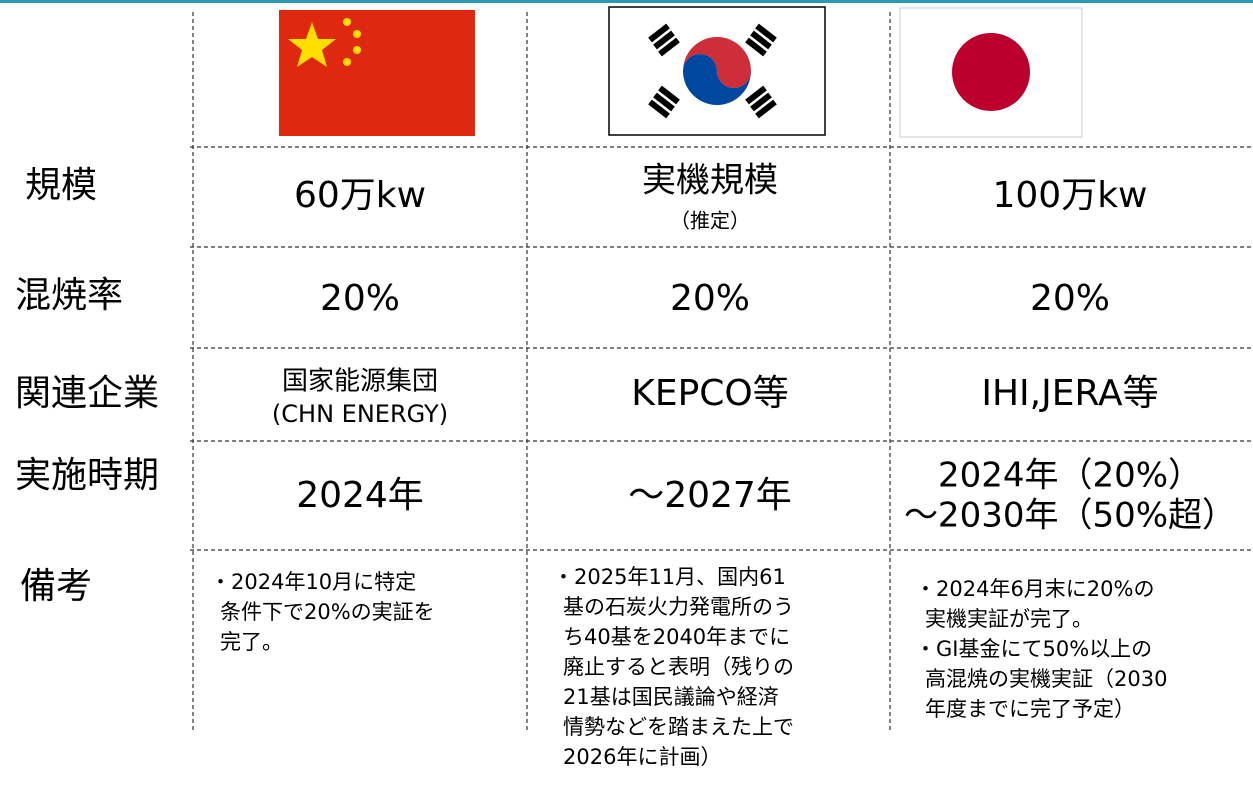 Image resolution: width=1253 pixels, height=800 pixels. What do you see at coordinates (1069, 393) in the screenshot?
I see `cell-text: IHI,JERA等` at bounding box center [1069, 393].